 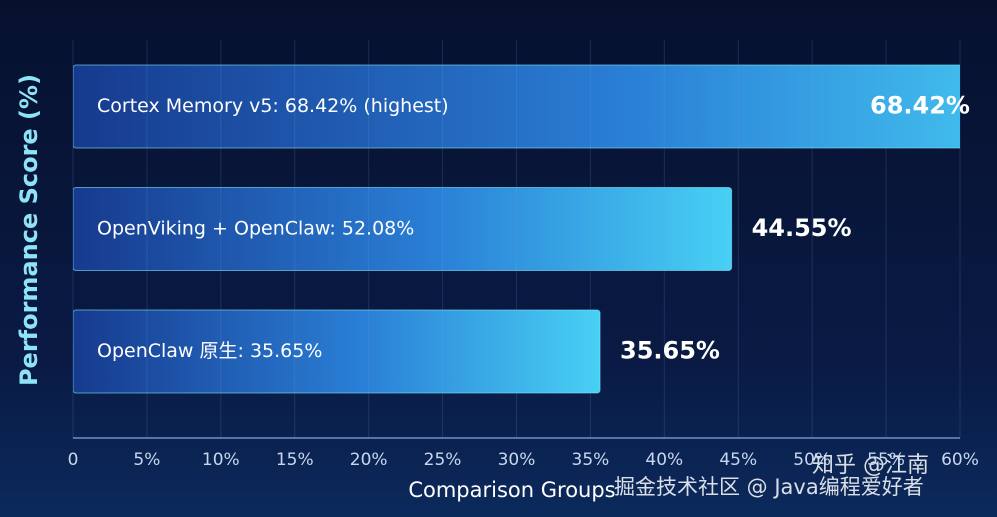 What do you see at coordinates (146, 460) in the screenshot?
I see `x-tick-label: 5%` at bounding box center [146, 460].